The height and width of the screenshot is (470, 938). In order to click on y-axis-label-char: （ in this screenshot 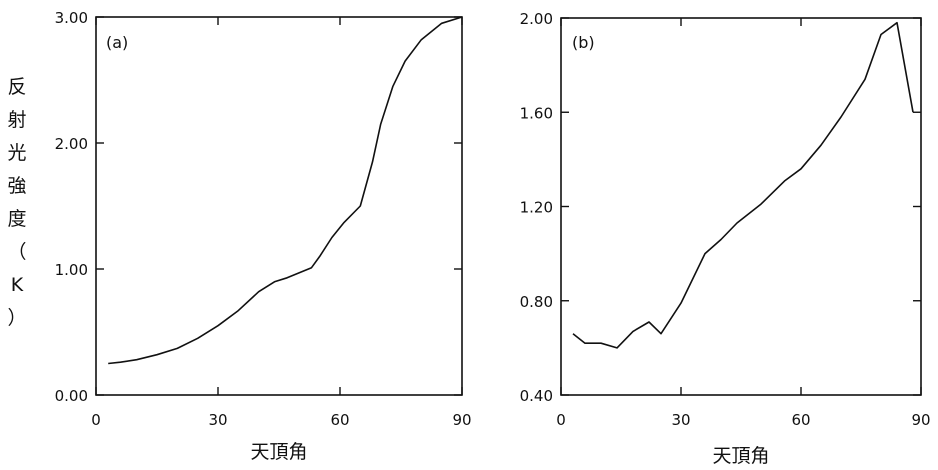, I will do `click(17, 252)`.